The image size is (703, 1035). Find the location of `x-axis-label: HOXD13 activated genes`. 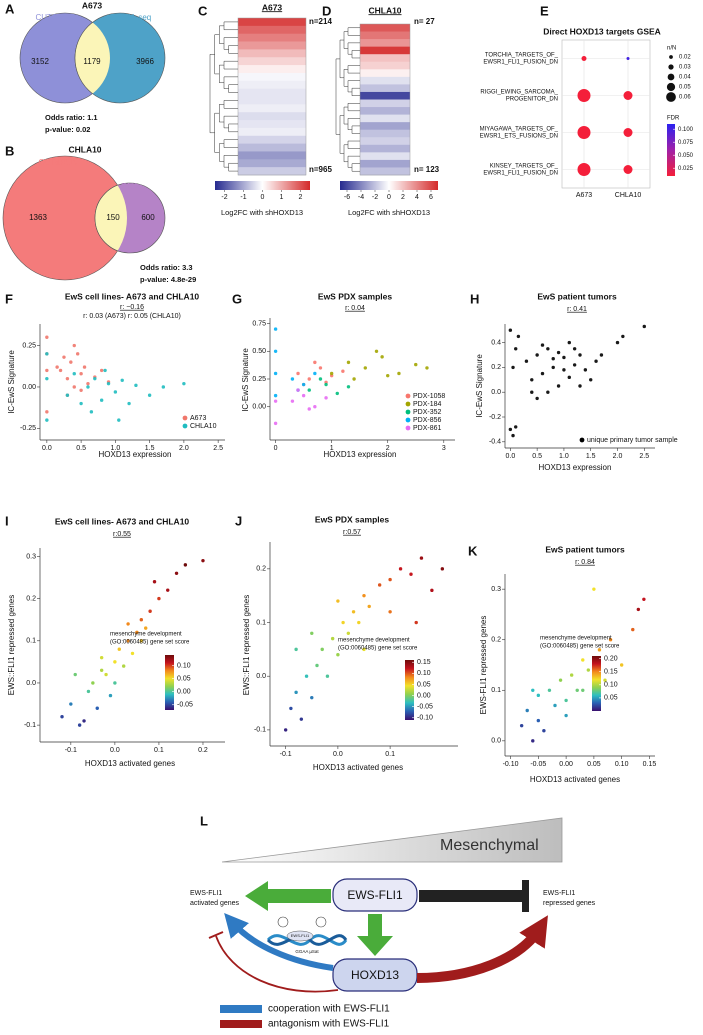

x-axis-label: HOXD13 activated genes is located at coordinates (358, 767).